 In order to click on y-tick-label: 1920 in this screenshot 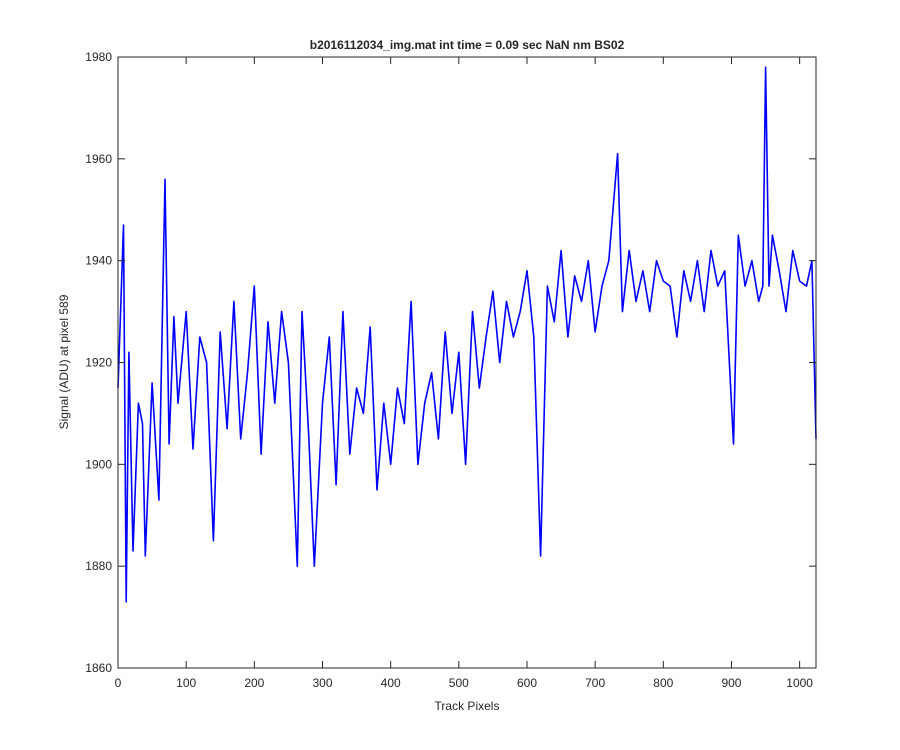, I will do `click(98, 363)`.